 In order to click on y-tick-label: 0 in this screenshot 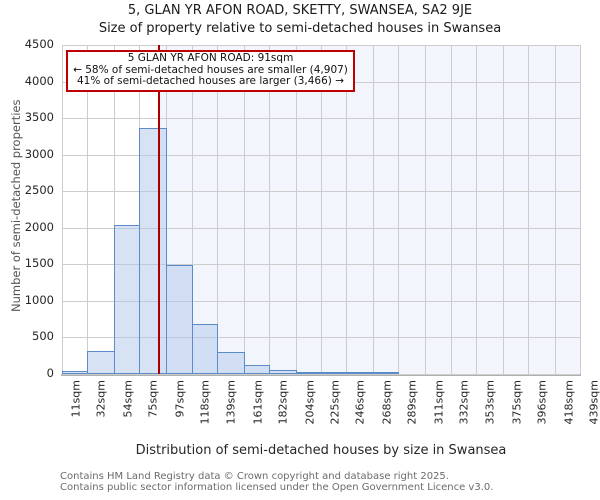, I will do `click(50, 373)`.